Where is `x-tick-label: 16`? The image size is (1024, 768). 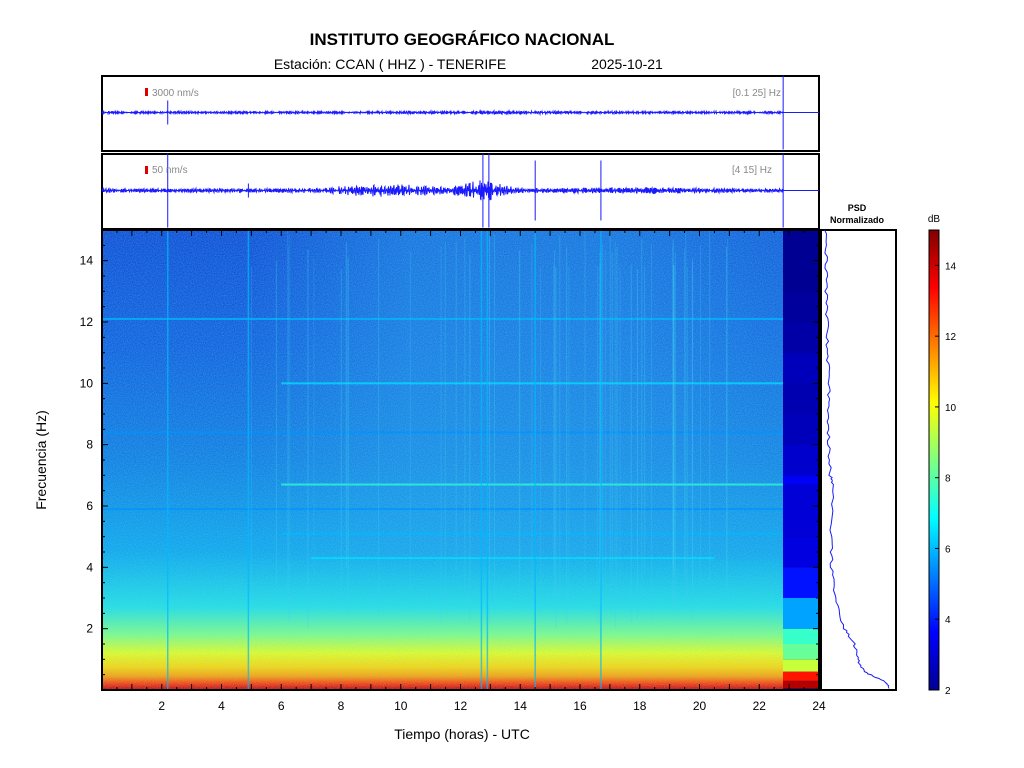 x-tick-label: 16 is located at coordinates (580, 706).